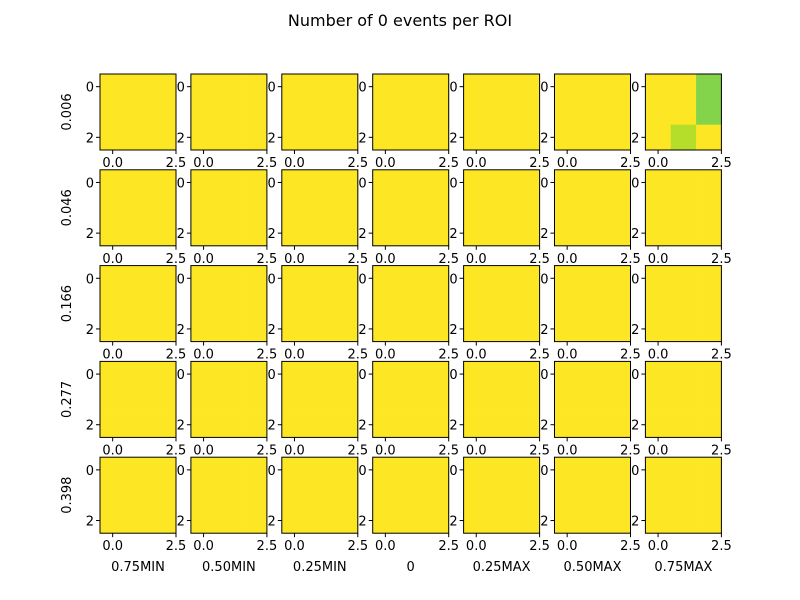 Image resolution: width=800 pixels, height=600 pixels. I want to click on column-label: 0, so click(411, 567).